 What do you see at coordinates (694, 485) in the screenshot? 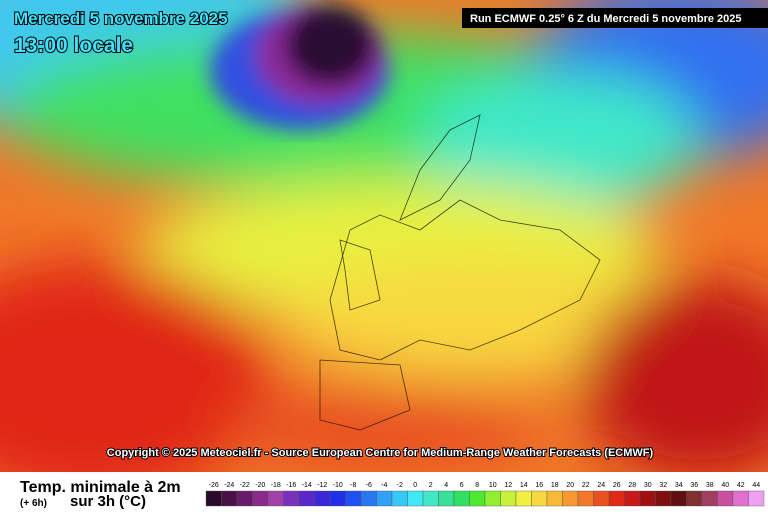
I see `legend-label: 36` at bounding box center [694, 485].